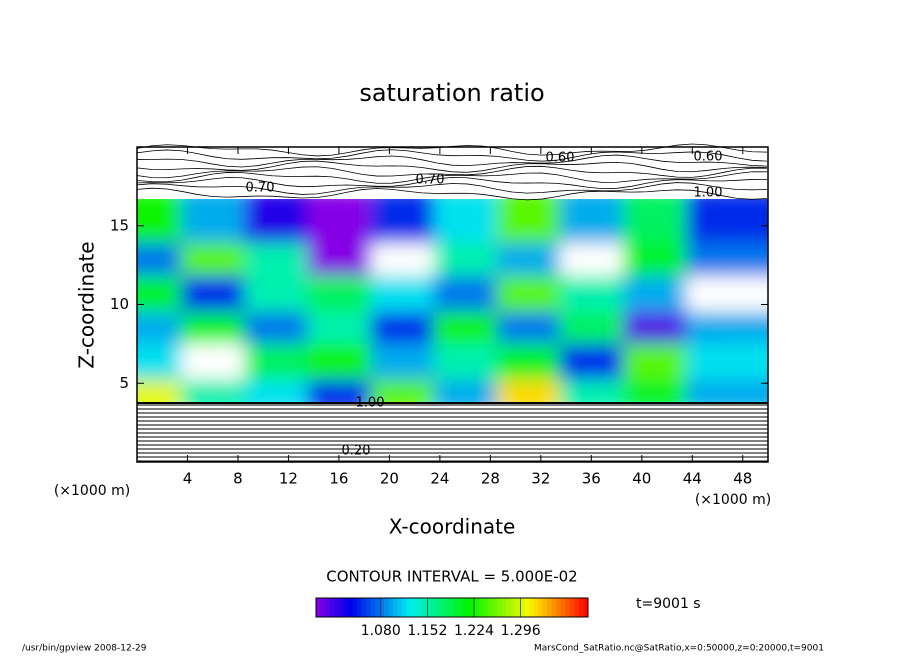 Image resolution: width=904 pixels, height=658 pixels. I want to click on y-axis-label: Z-coordinate, so click(87, 304).